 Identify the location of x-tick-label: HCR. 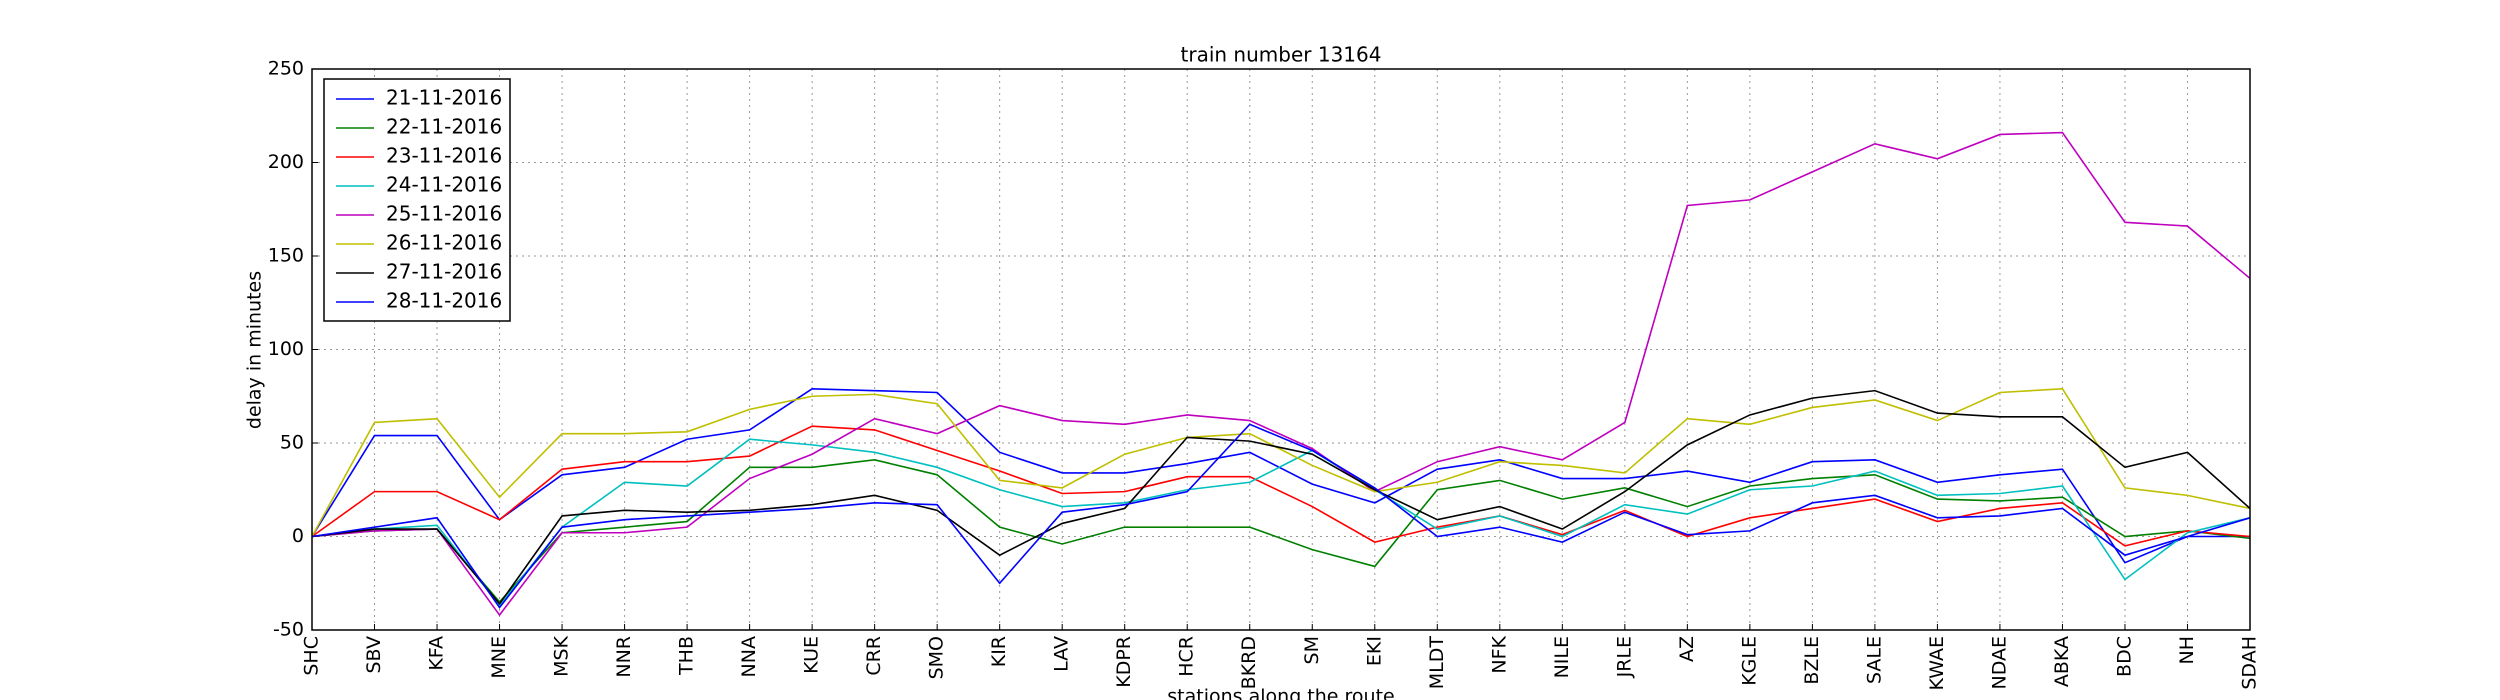
(1187, 656).